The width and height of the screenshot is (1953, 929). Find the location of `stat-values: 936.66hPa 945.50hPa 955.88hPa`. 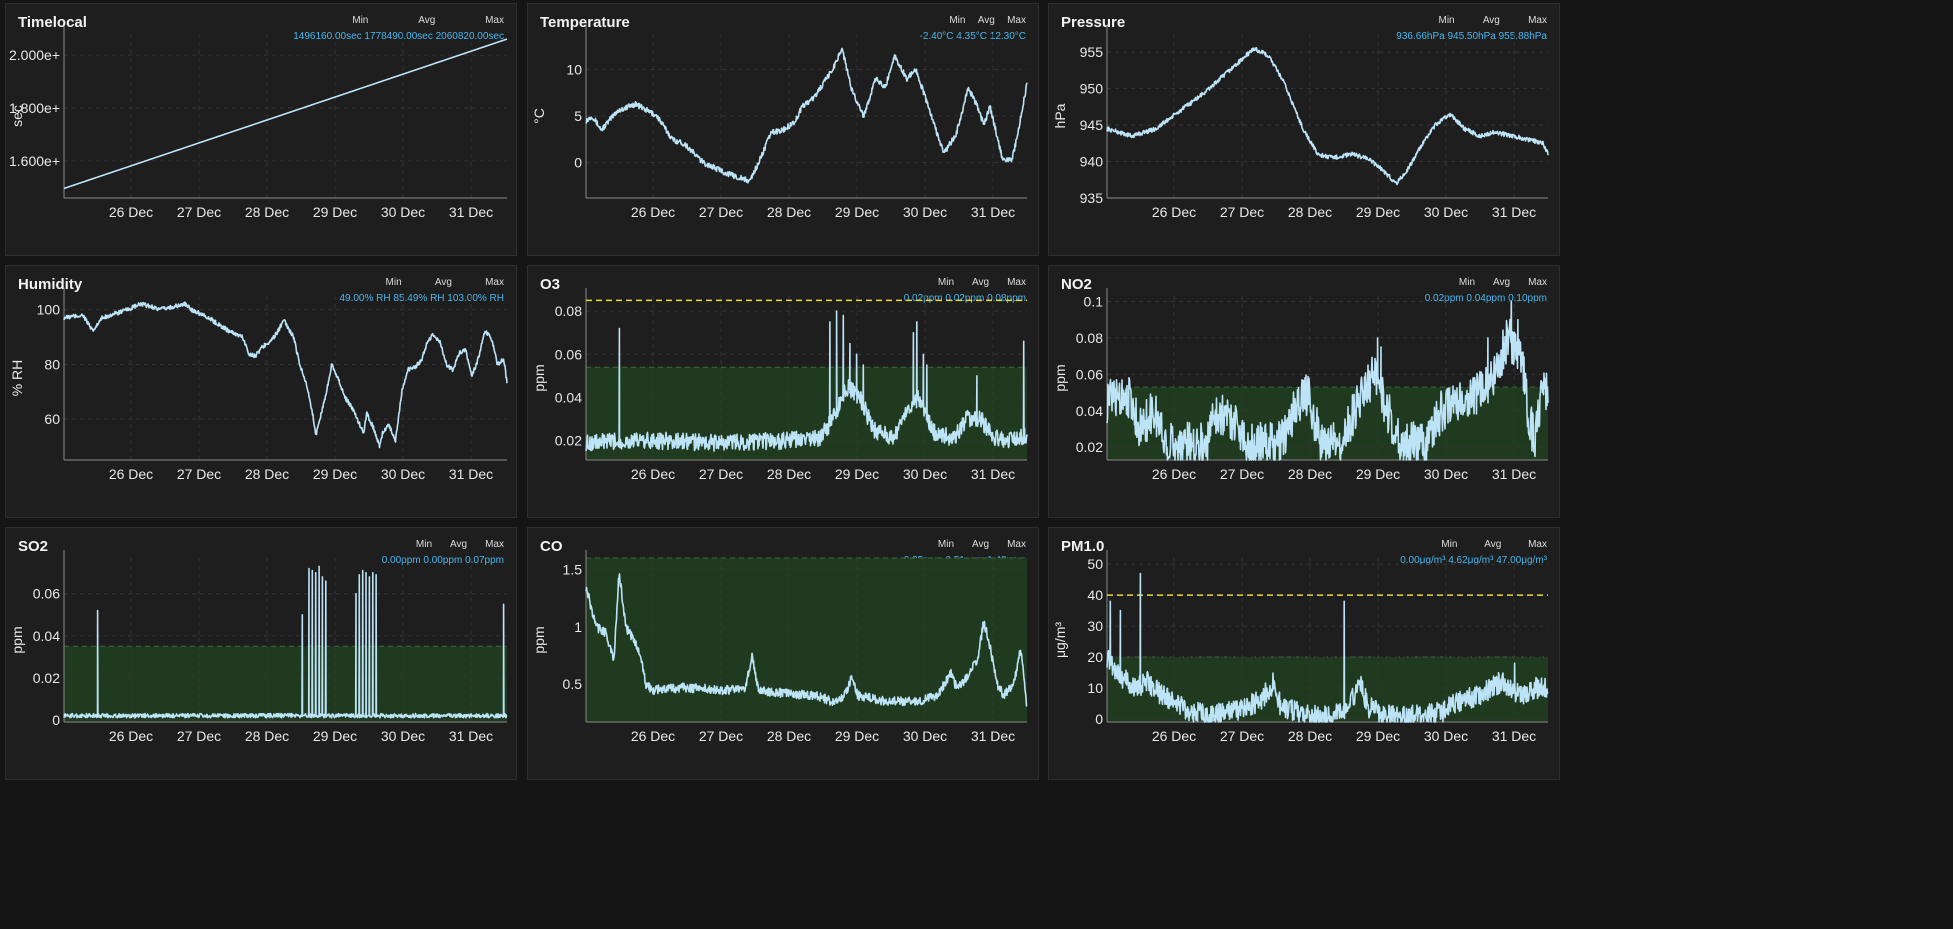

stat-values: 936.66hPa 945.50hPa 955.88hPa is located at coordinates (1471, 36).